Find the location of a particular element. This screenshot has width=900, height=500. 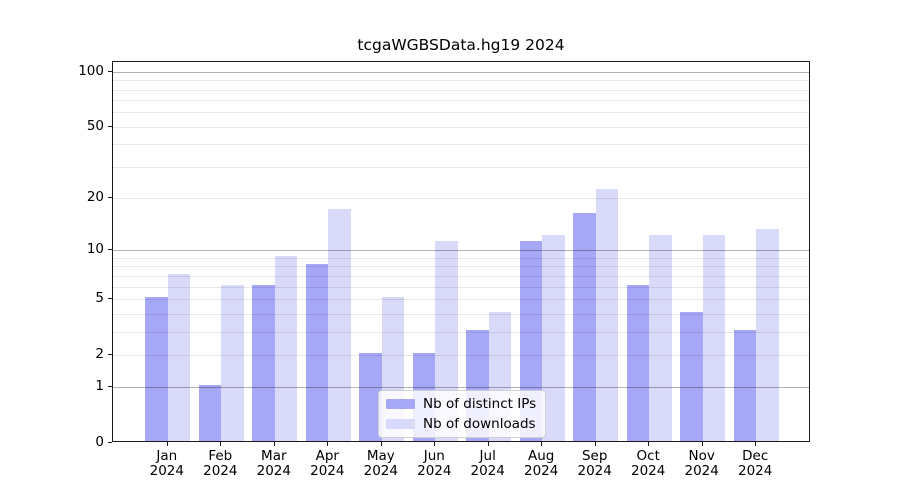

legend: Nb of distinct IPs Nb of downloads is located at coordinates (462, 414).